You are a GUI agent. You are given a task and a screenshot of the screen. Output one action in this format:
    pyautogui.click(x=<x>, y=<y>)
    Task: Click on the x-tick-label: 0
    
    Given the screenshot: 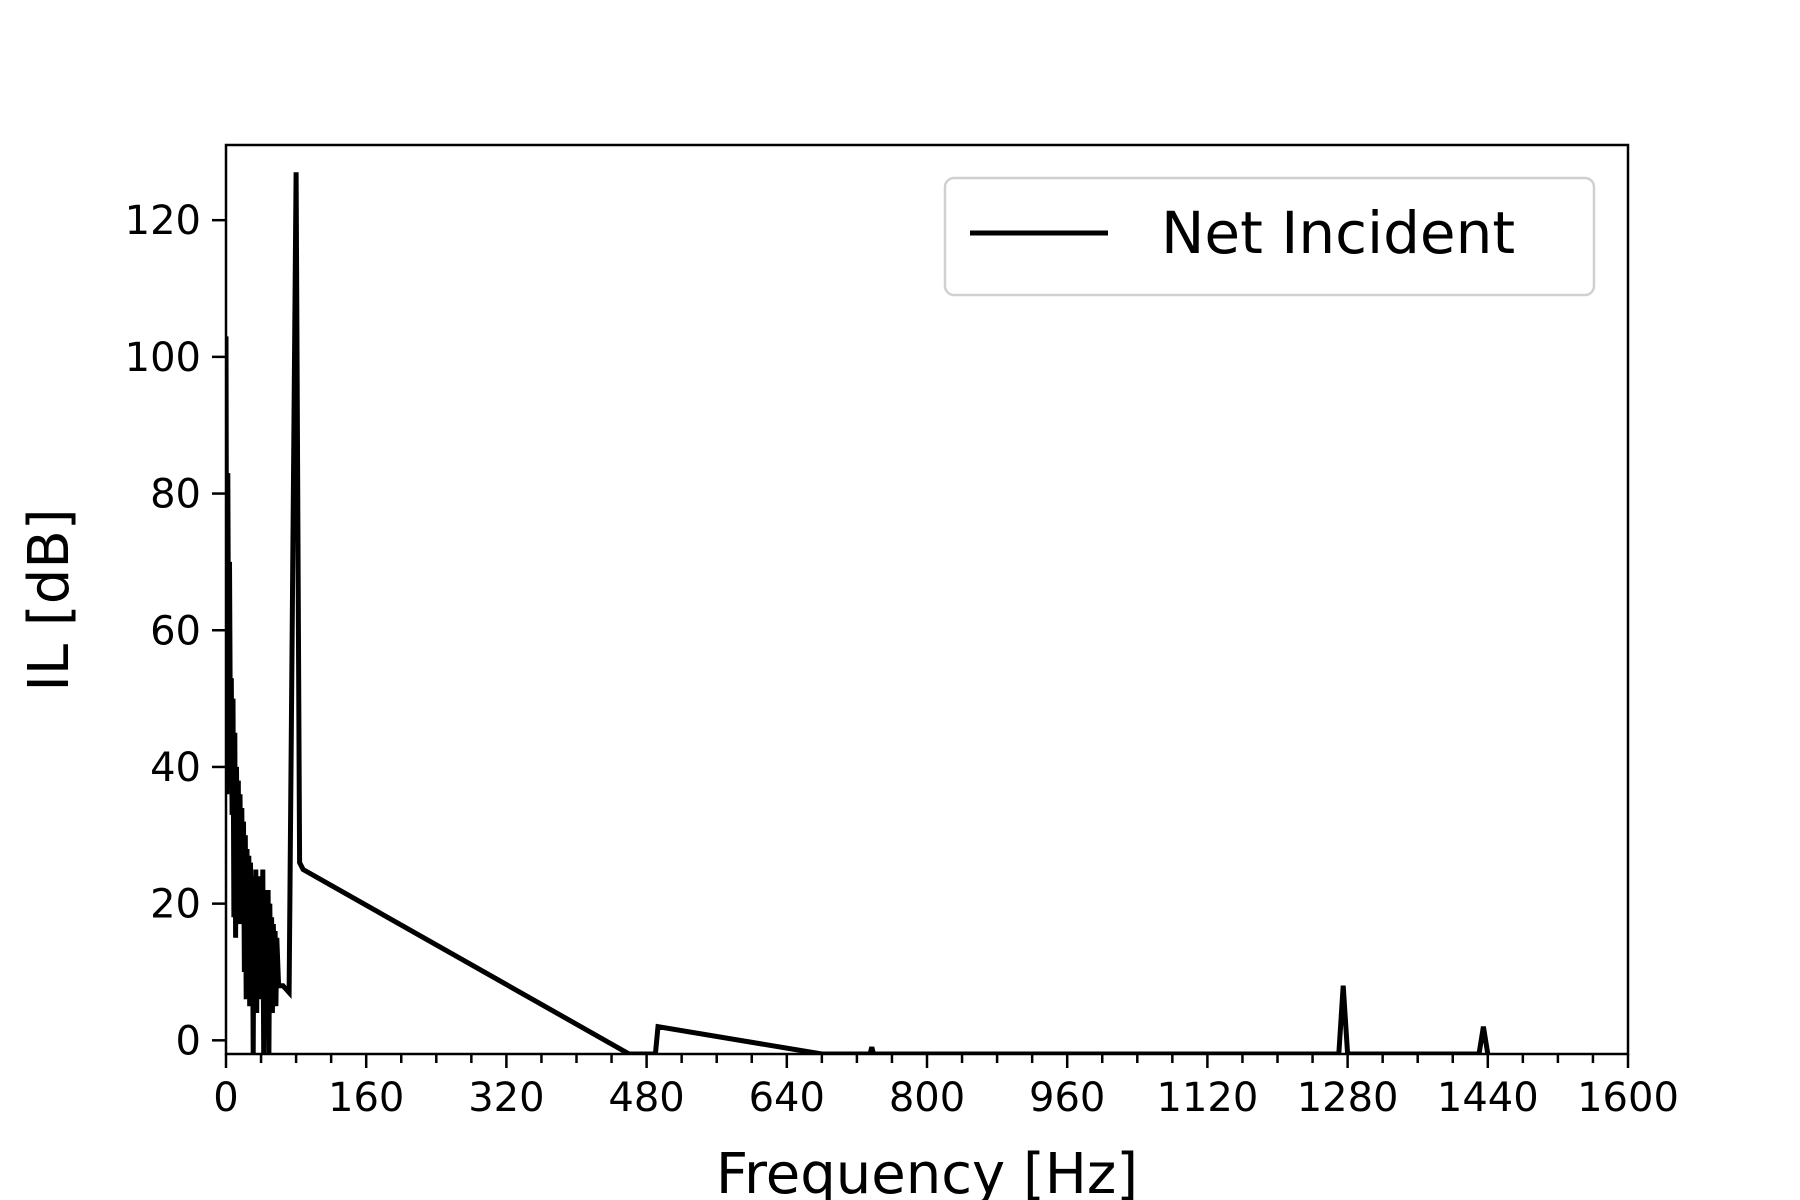 What is the action you would take?
    pyautogui.click(x=225, y=1098)
    